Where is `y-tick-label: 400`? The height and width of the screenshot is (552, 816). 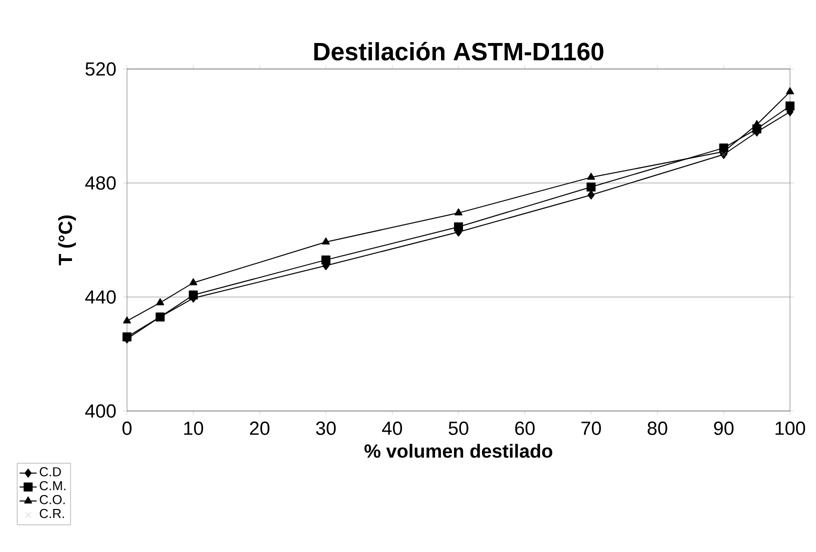 y-tick-label: 400 is located at coordinates (100, 411).